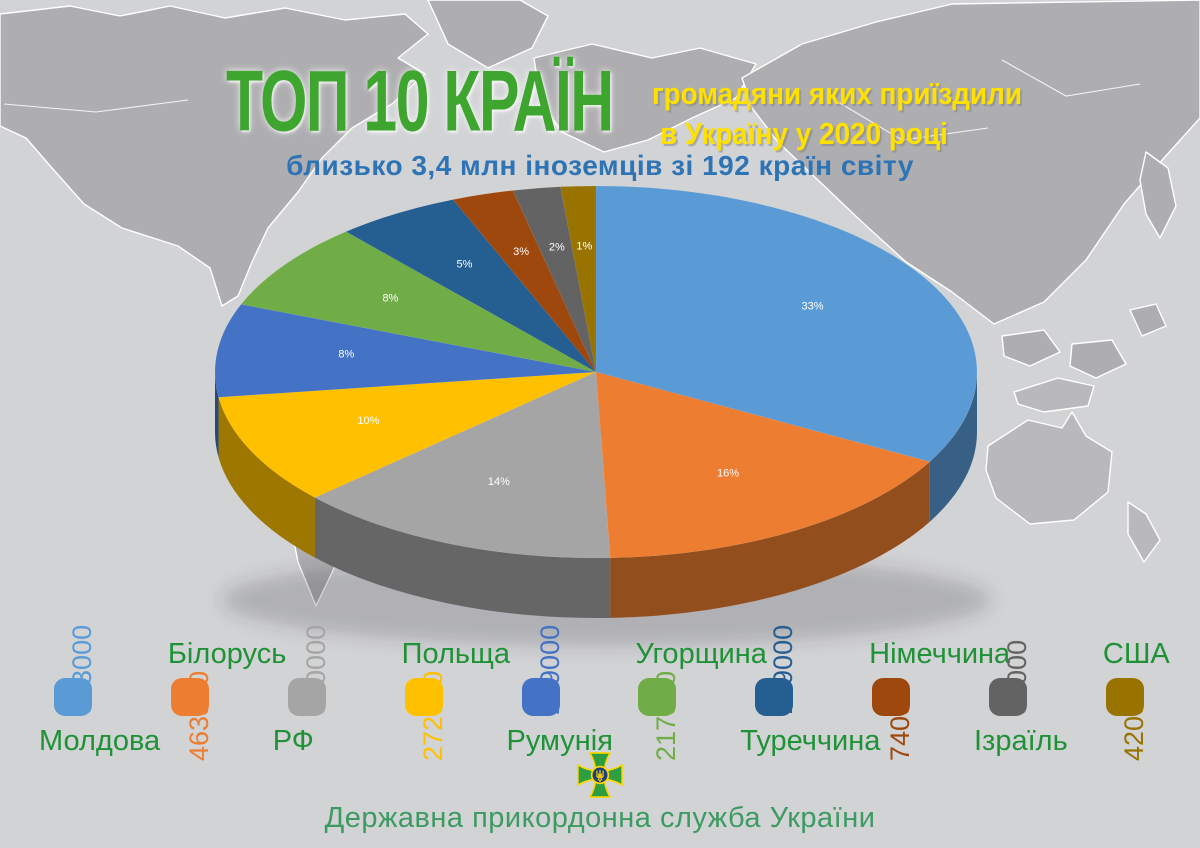  I want to click on pie-slice-Угорщина, so click(418, 302).